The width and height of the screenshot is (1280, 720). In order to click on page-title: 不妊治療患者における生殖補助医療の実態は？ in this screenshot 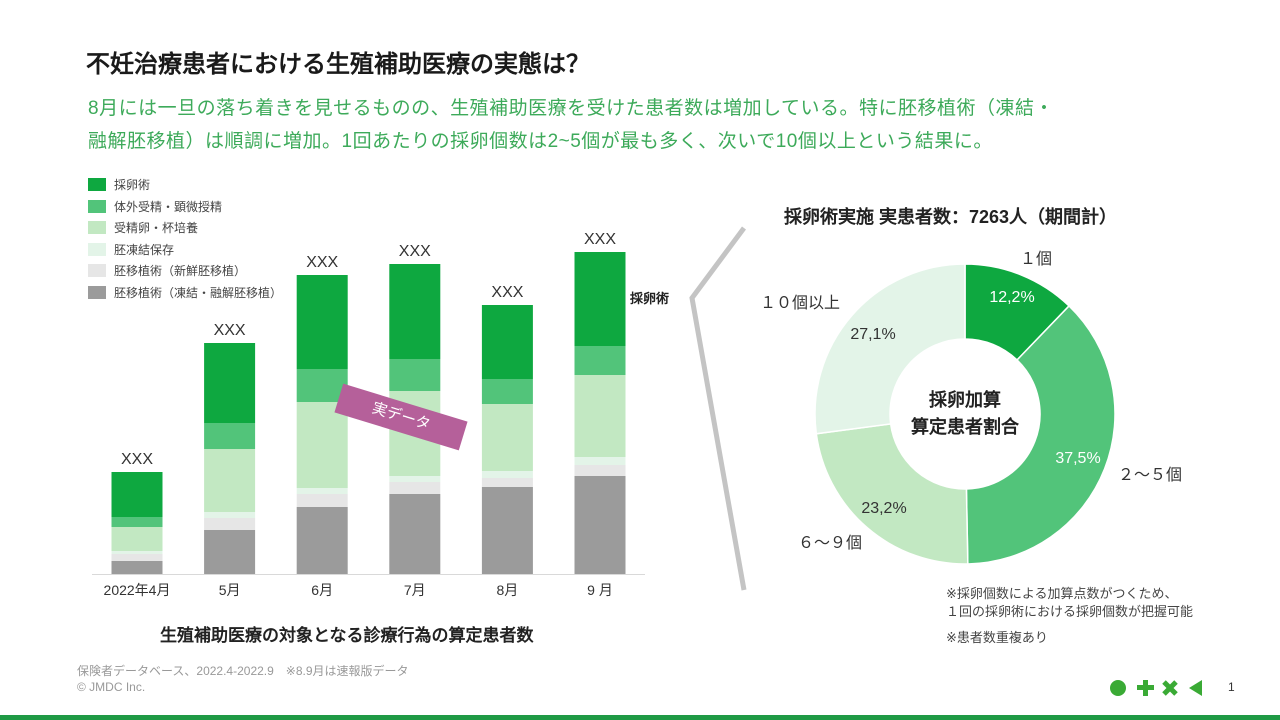, I will do `click(338, 64)`.